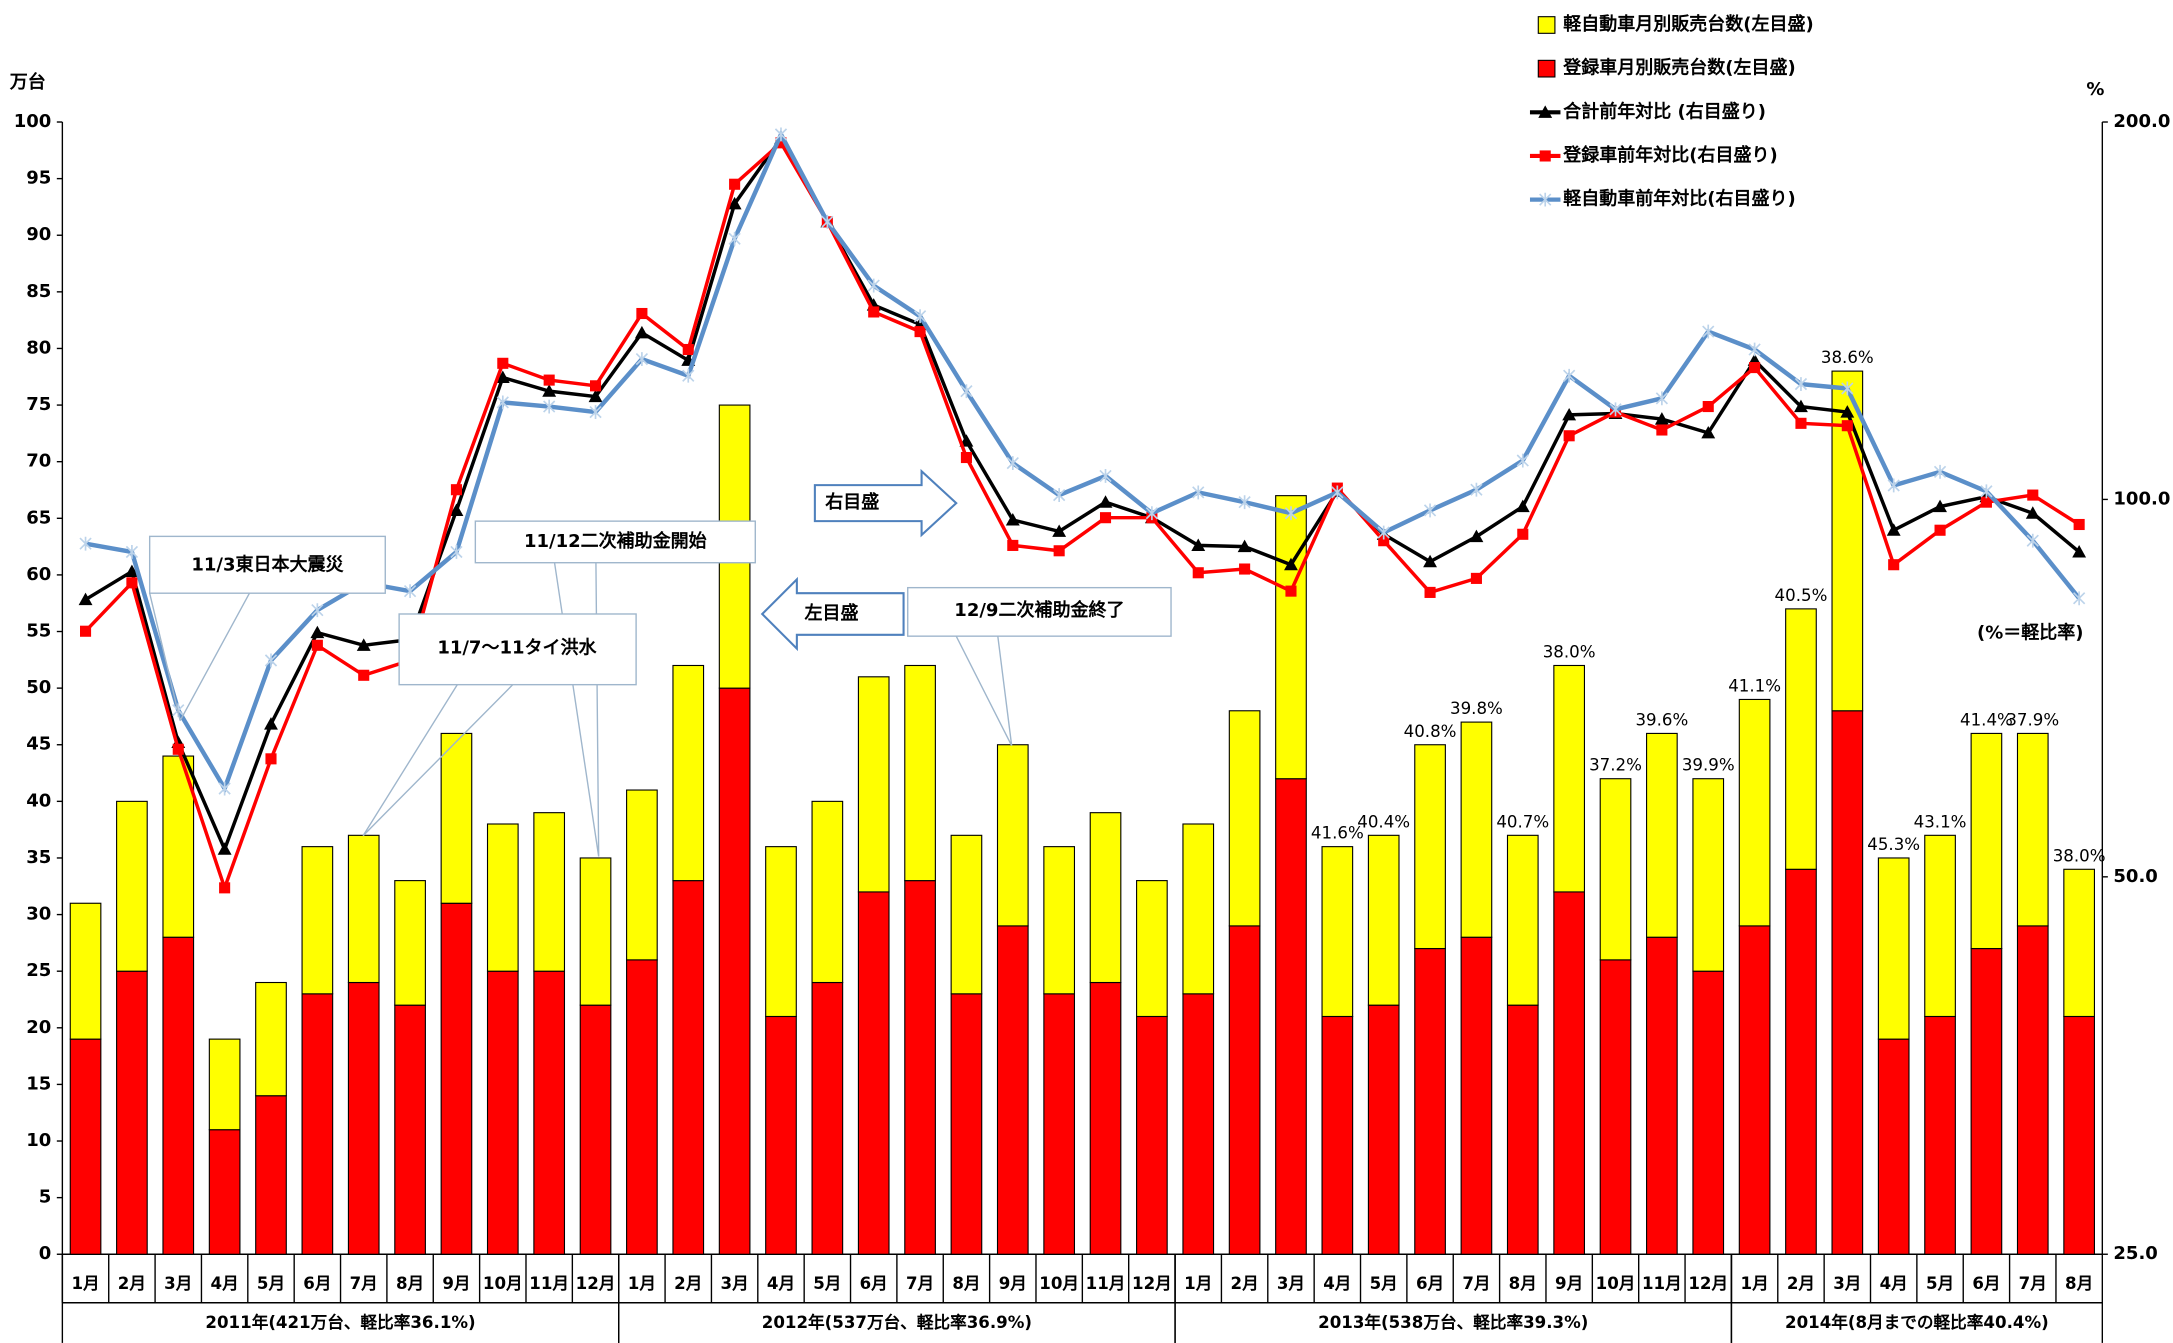  I want to click on y2-tick-label: 200.0, so click(2141, 121).